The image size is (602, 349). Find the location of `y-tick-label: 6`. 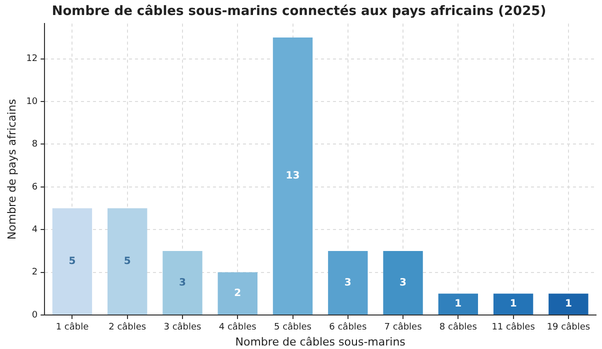

y-tick-label: 6 is located at coordinates (35, 187).